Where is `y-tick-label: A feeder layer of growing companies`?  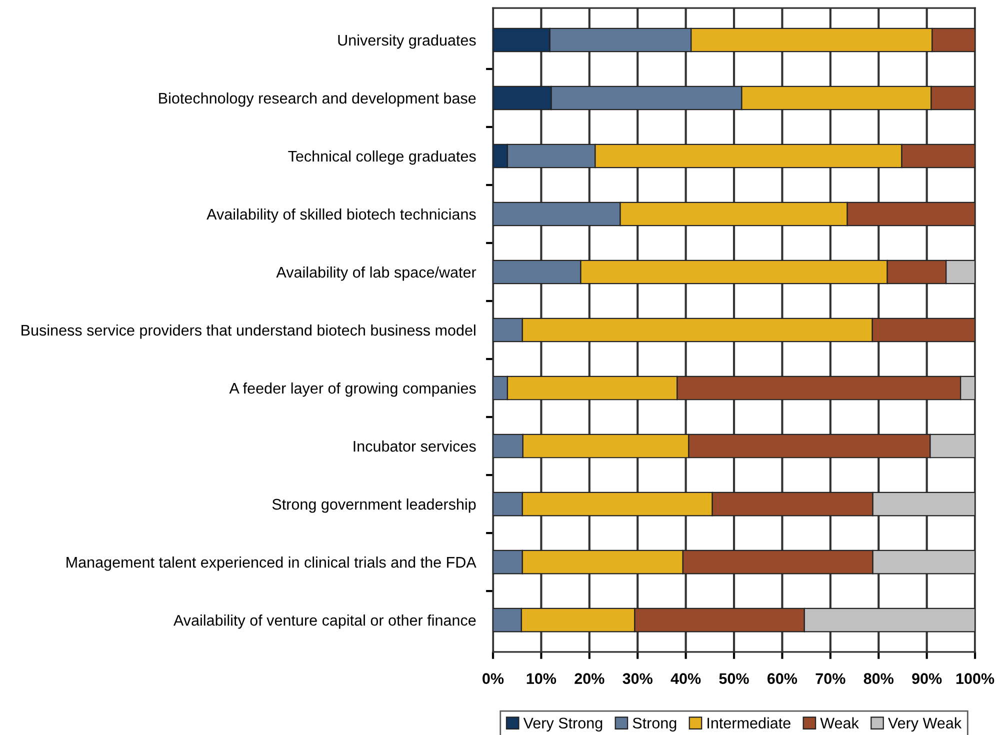 y-tick-label: A feeder layer of growing companies is located at coordinates (352, 389).